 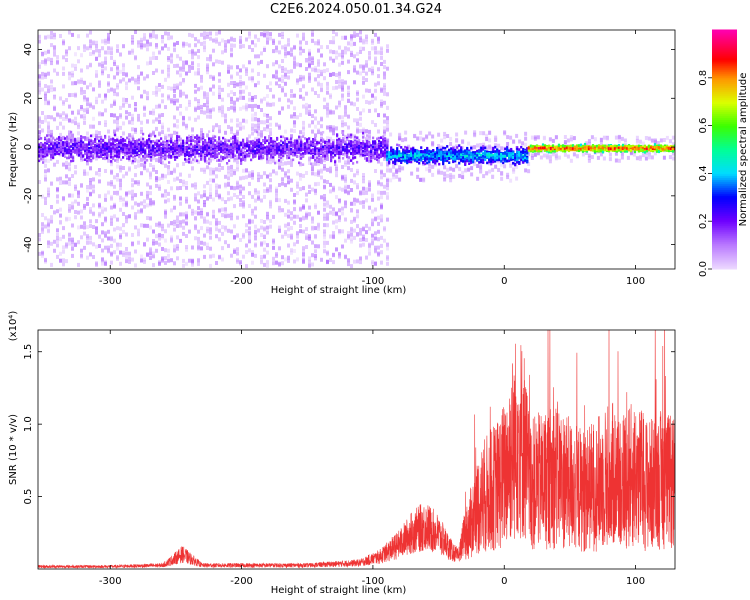 I want to click on y-tick-label: 1.0, so click(x=28, y=424).